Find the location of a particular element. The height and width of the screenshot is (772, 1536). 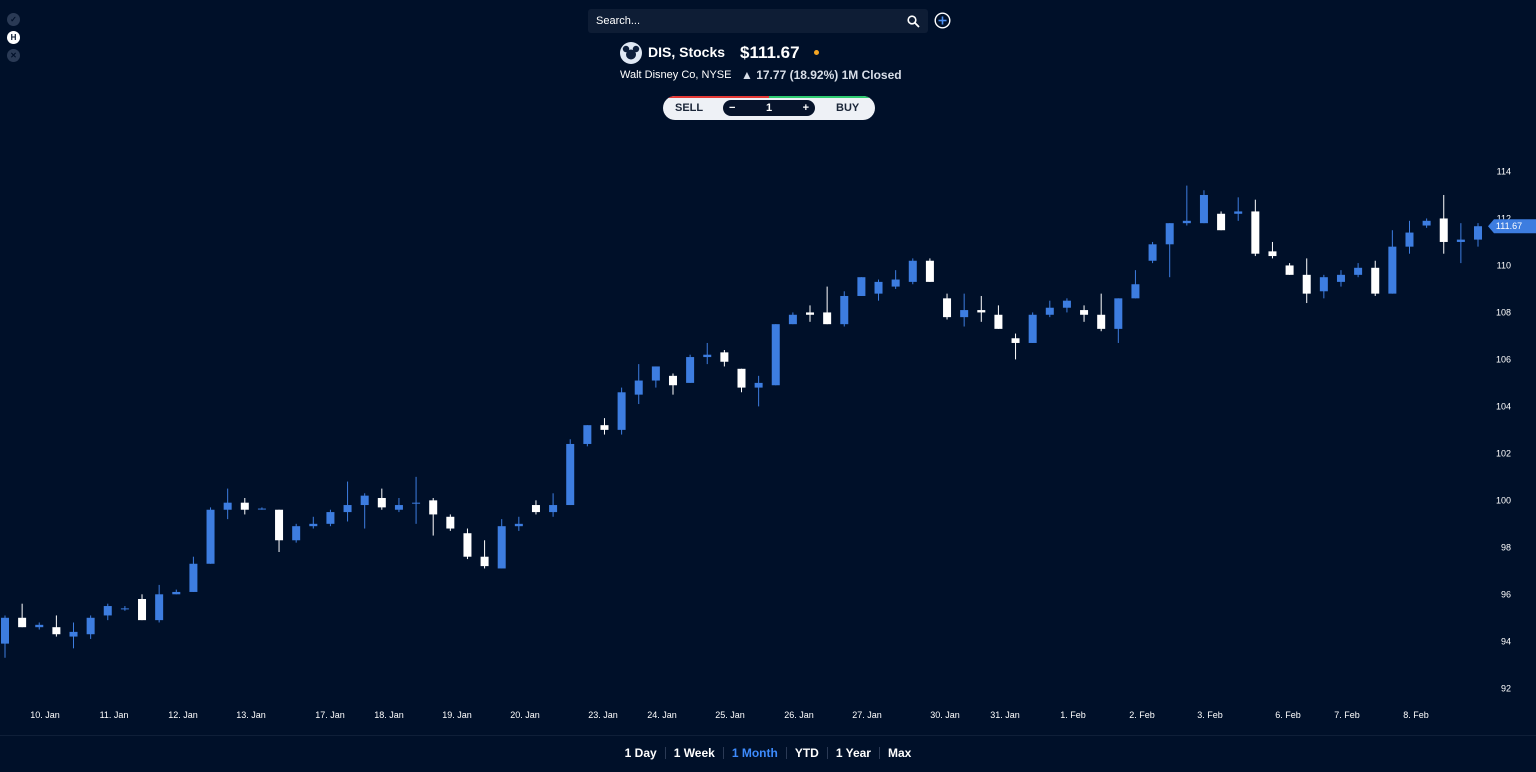

y-tick-label: 102 is located at coordinates (1503, 453).